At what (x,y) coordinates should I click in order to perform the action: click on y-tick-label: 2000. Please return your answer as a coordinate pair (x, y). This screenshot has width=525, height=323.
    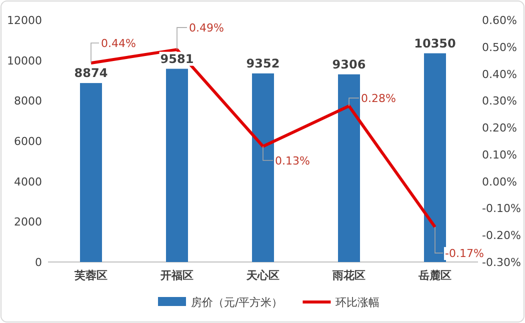
    Looking at the image, I should click on (28, 222).